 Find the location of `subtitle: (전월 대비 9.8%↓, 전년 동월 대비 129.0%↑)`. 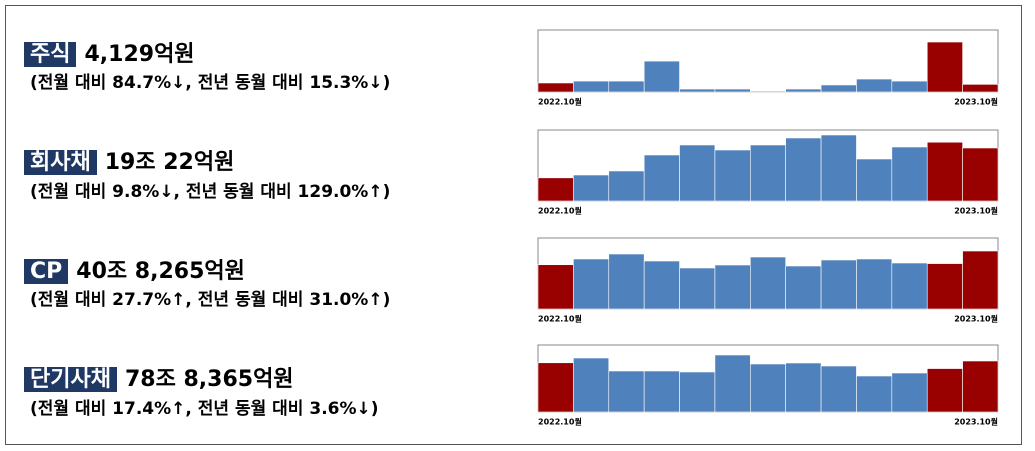

subtitle: (전월 대비 9.8%↓, 전년 동월 대비 129.0%↑) is located at coordinates (210, 192).